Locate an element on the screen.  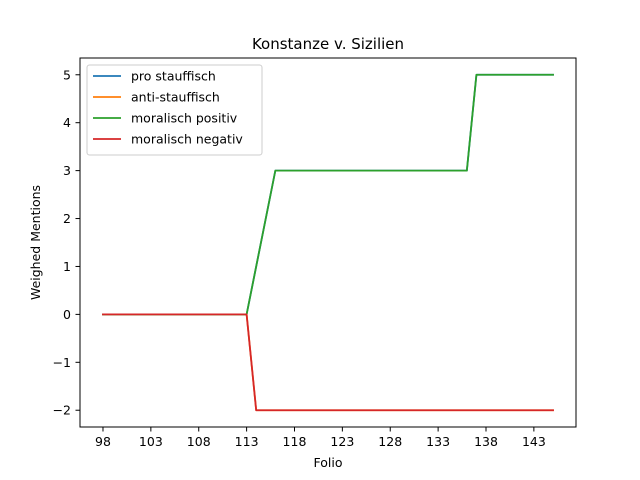
x-tick-label: 103 is located at coordinates (151, 441).